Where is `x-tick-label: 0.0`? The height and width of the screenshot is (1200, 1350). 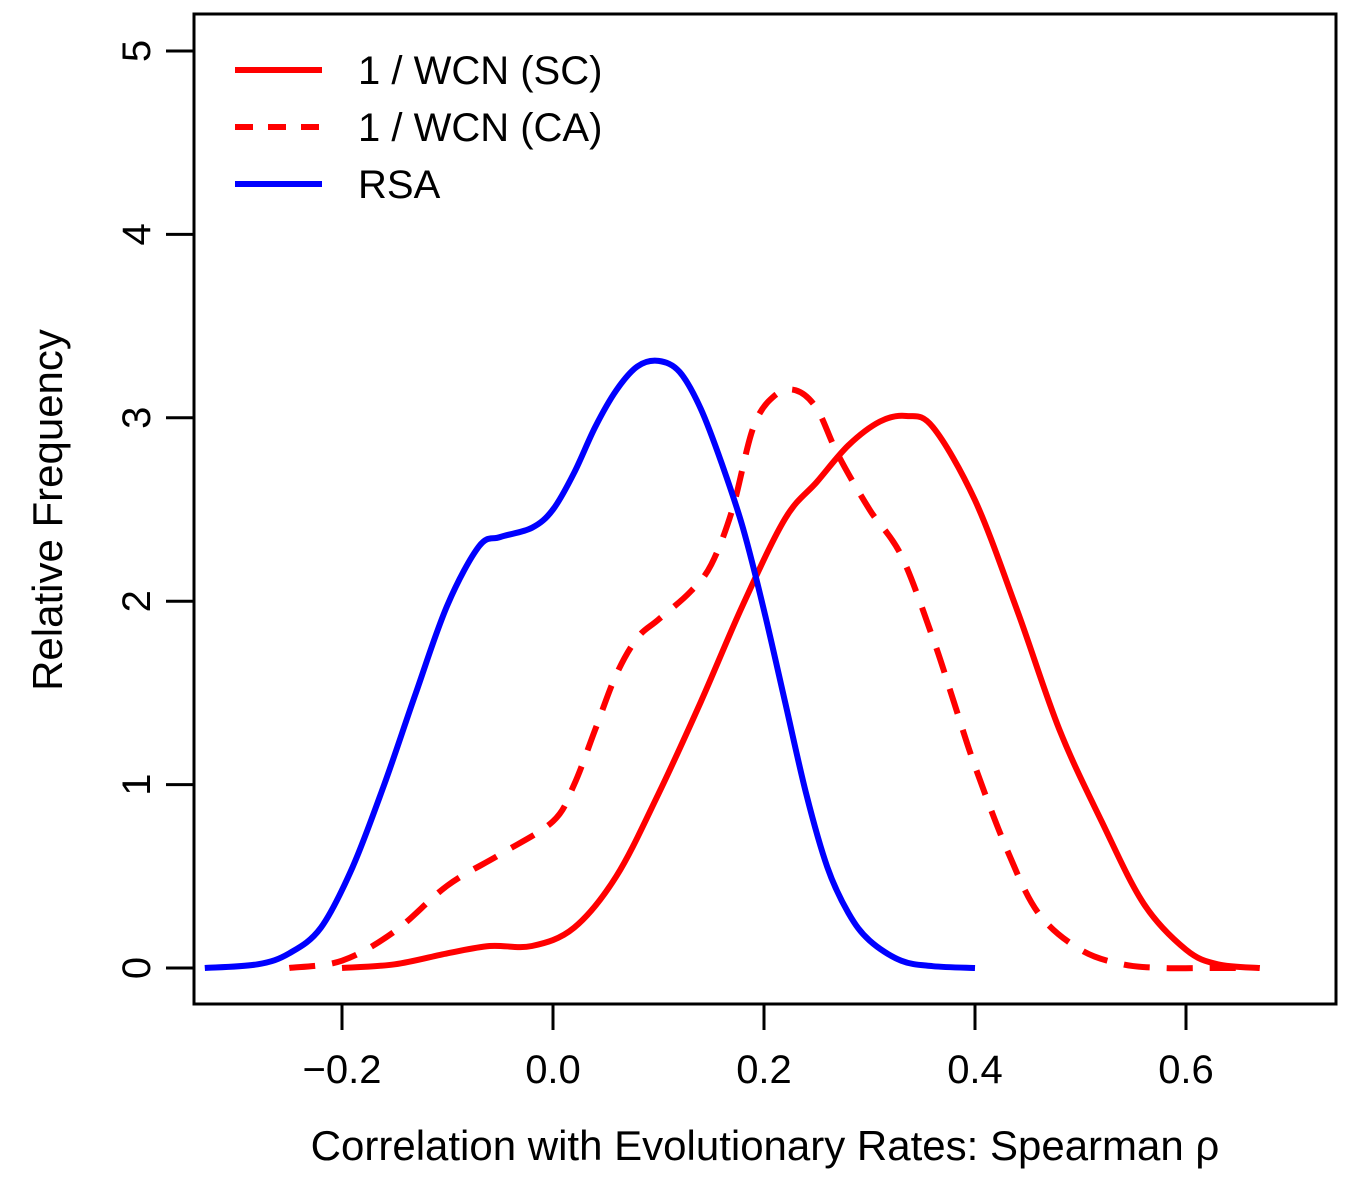 x-tick-label: 0.0 is located at coordinates (553, 1070).